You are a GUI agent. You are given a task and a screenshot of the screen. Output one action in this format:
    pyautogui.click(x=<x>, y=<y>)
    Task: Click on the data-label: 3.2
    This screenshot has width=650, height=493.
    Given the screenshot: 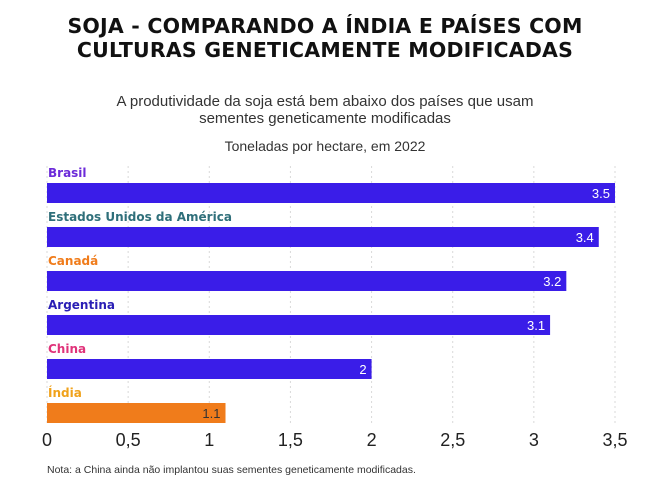 What is the action you would take?
    pyautogui.click(x=552, y=281)
    